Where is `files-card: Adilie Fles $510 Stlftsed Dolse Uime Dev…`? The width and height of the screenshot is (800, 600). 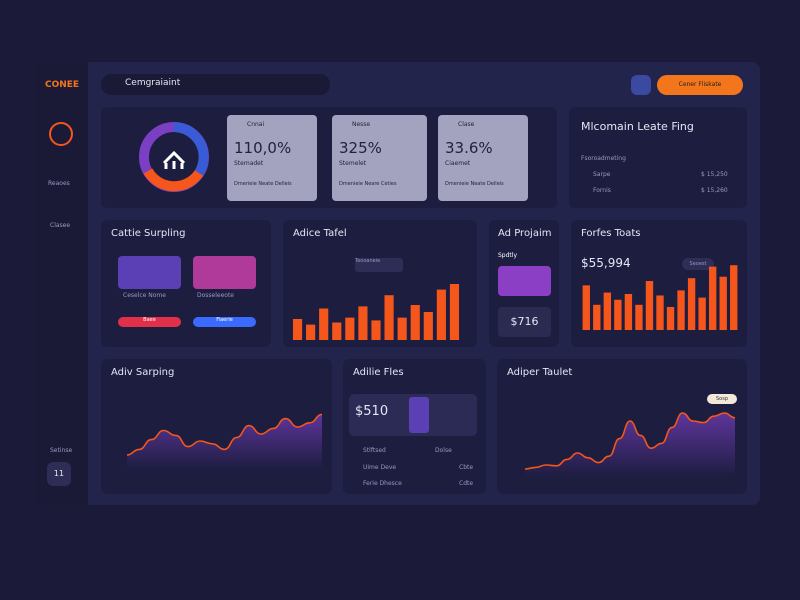
files-card: Adilie Fles $510 Stlftsed Dolse Uime Dev… is located at coordinates (414, 426).